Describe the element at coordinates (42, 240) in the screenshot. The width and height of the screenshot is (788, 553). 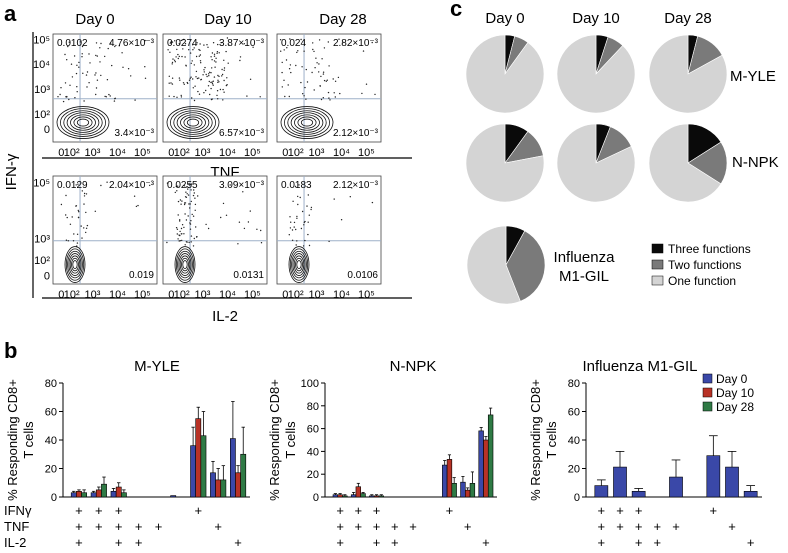
I see `flow-y-tick-label: 10³` at that location.